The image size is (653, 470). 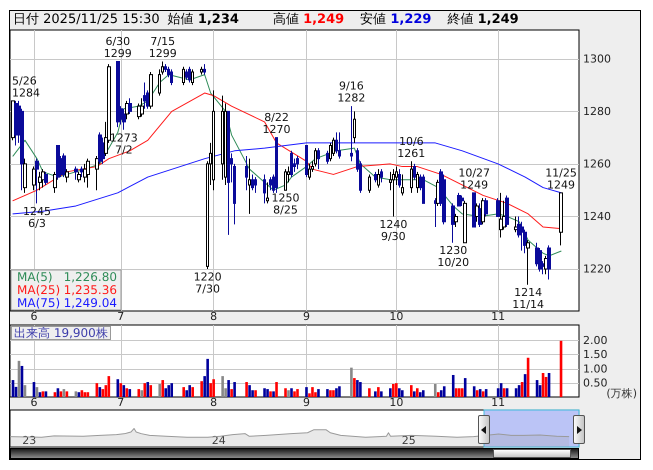 I want to click on text: MA(25), so click(x=38, y=290).